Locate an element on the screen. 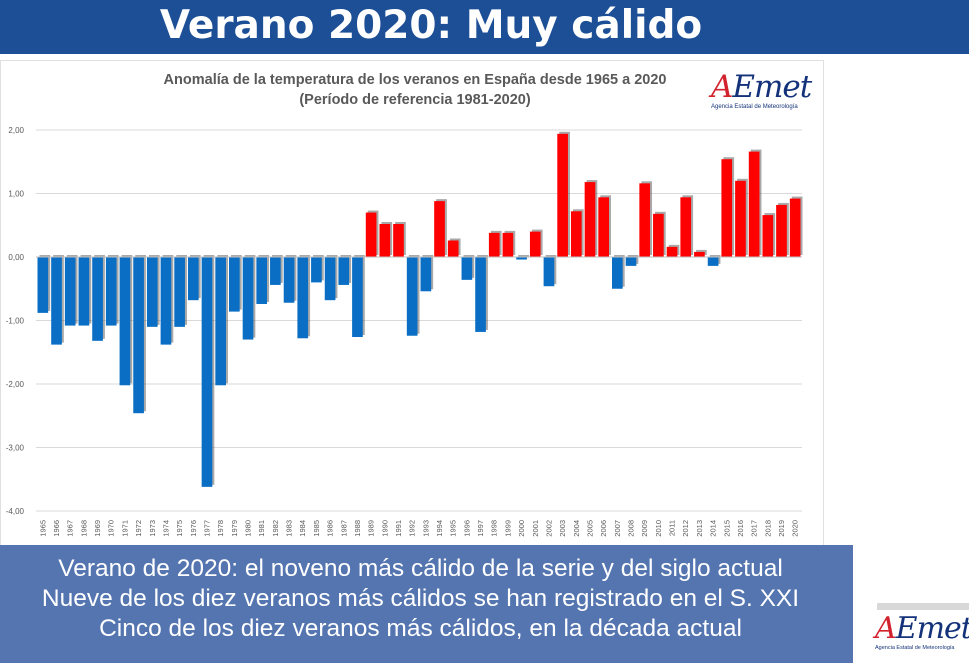 The width and height of the screenshot is (969, 663). x-tick-label: 2002 is located at coordinates (548, 528).